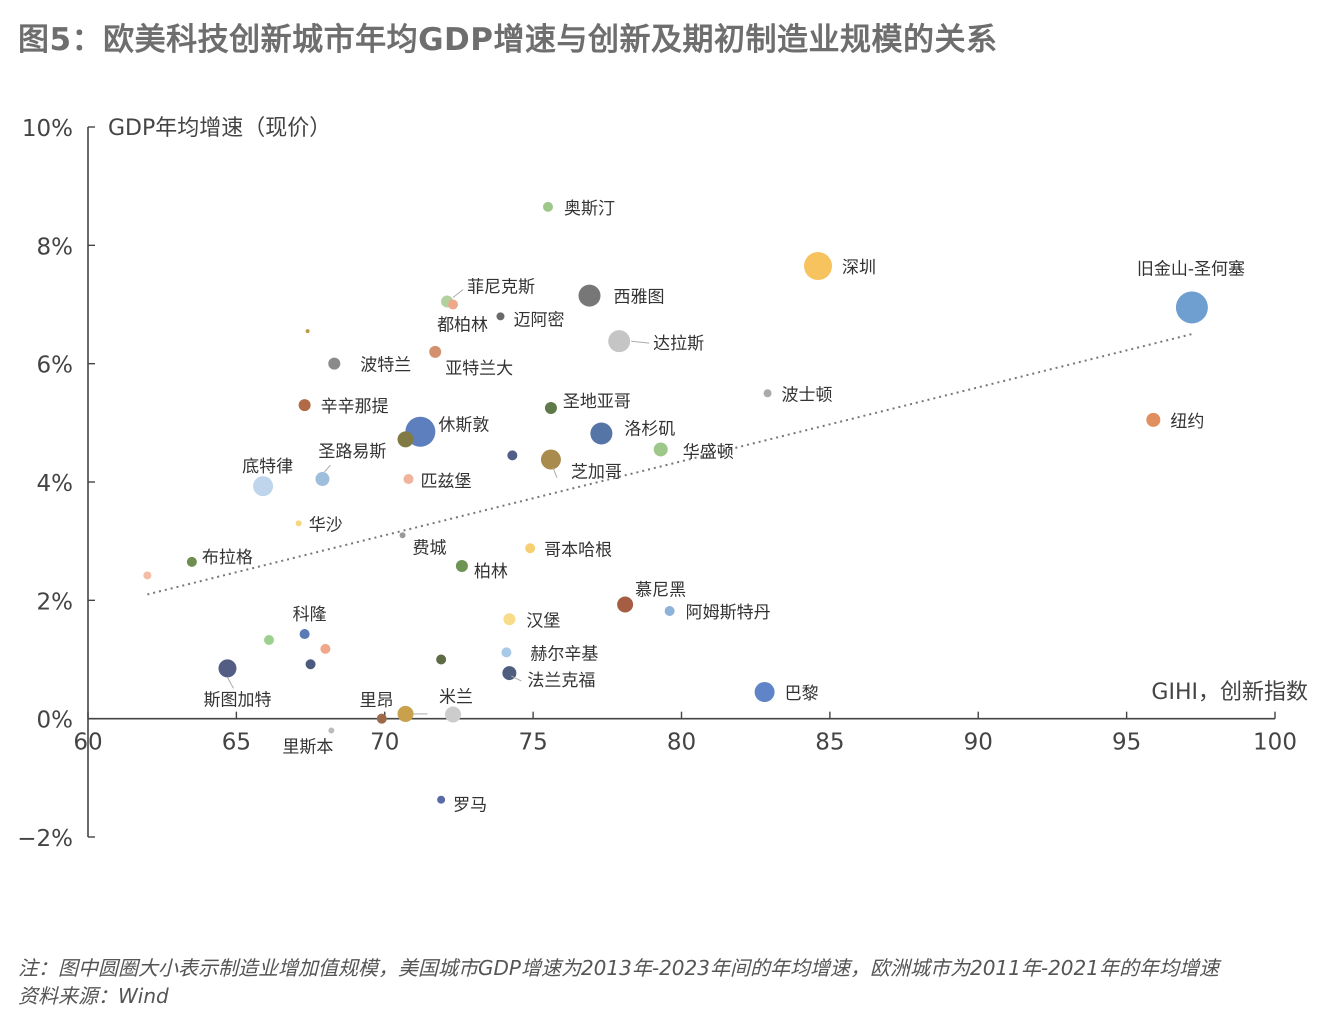 Image resolution: width=1330 pixels, height=1027 pixels. What do you see at coordinates (385, 366) in the screenshot?
I see `point-label: 波特兰` at bounding box center [385, 366].